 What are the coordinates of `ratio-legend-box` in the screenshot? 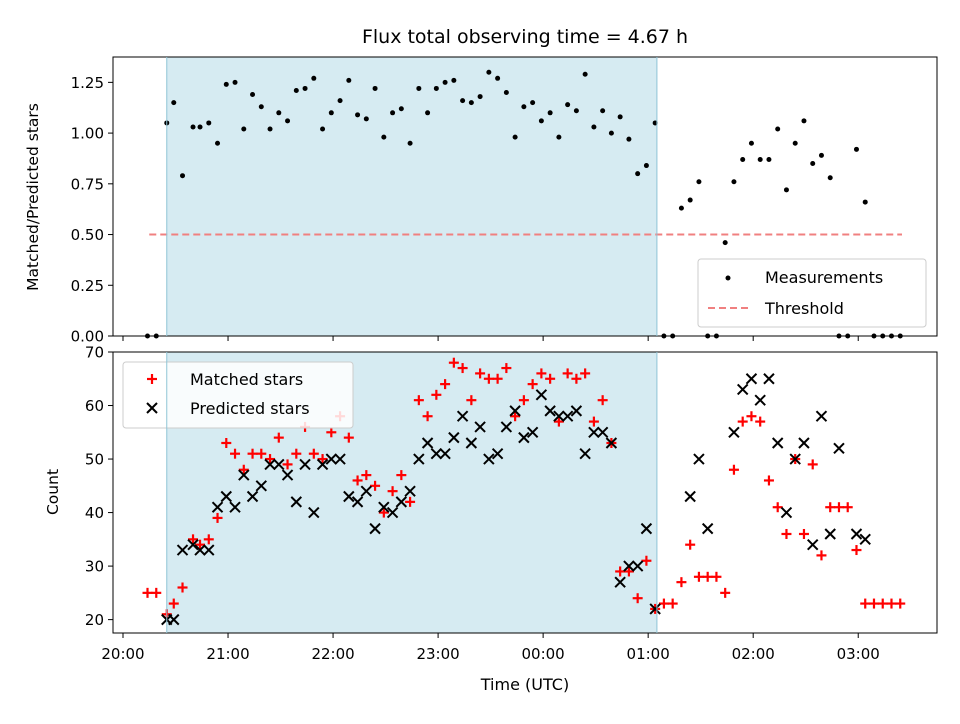 It's located at (812, 293).